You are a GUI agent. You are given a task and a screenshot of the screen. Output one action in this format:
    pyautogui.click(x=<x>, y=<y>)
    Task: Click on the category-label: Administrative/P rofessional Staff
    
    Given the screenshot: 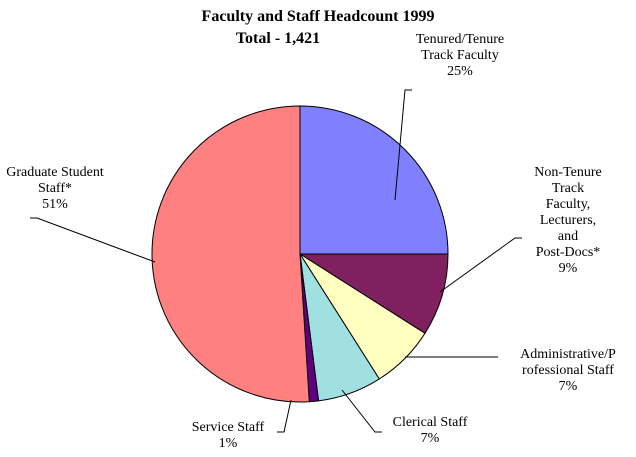 What is the action you would take?
    pyautogui.click(x=568, y=362)
    